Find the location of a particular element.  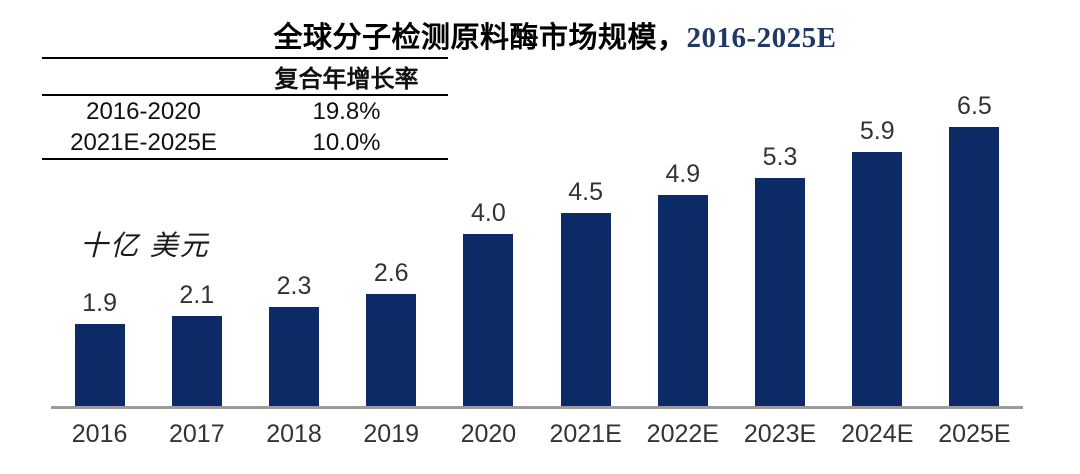

bar-column: 5.3 is located at coordinates (779, 249).